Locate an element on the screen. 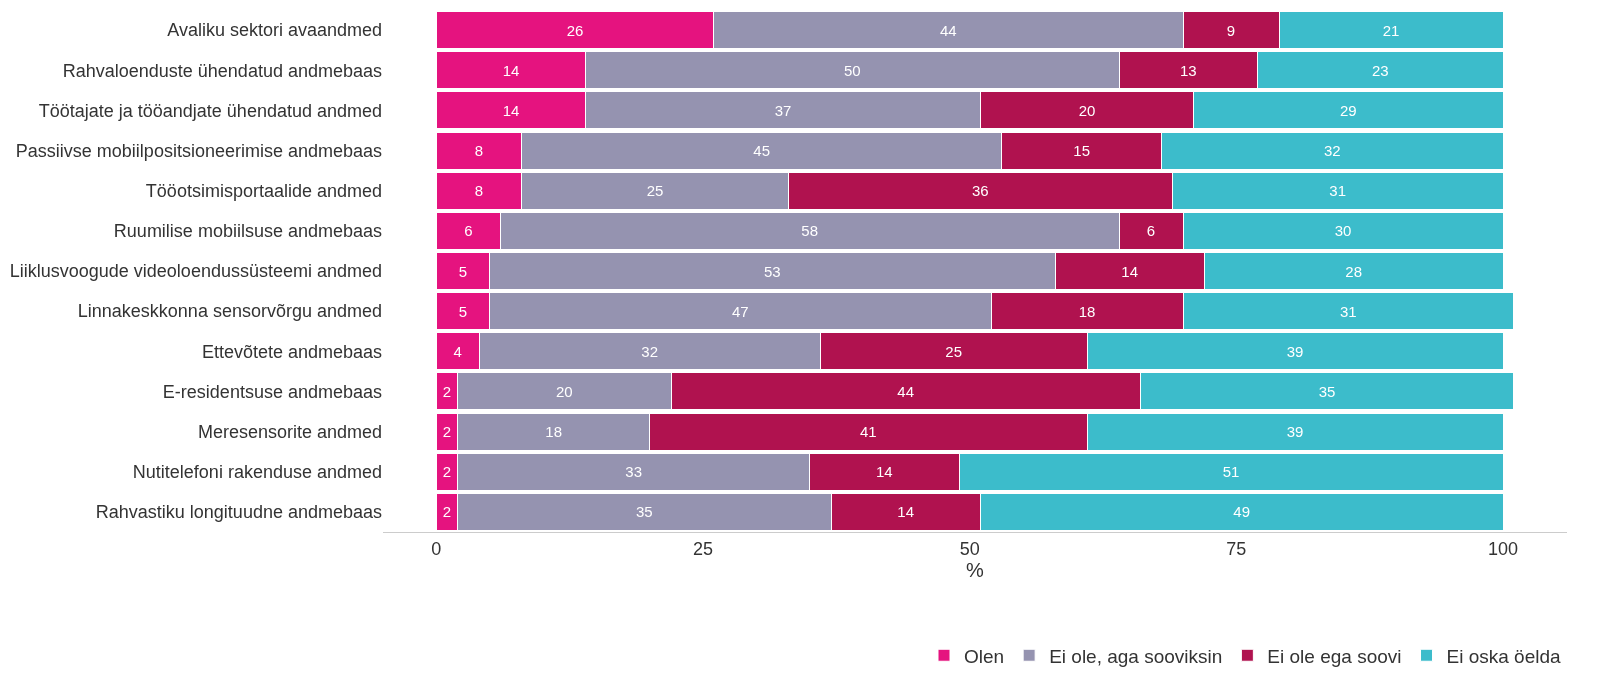 This screenshot has width=1607, height=685. legend-label: Ei ole, aga sooviksin is located at coordinates (1136, 656).